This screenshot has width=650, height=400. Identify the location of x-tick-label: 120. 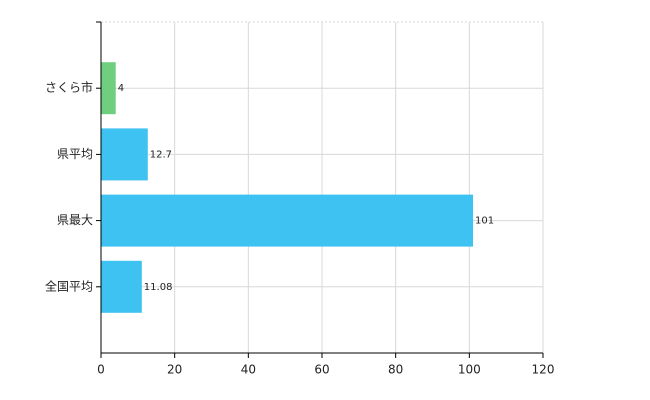
(543, 370).